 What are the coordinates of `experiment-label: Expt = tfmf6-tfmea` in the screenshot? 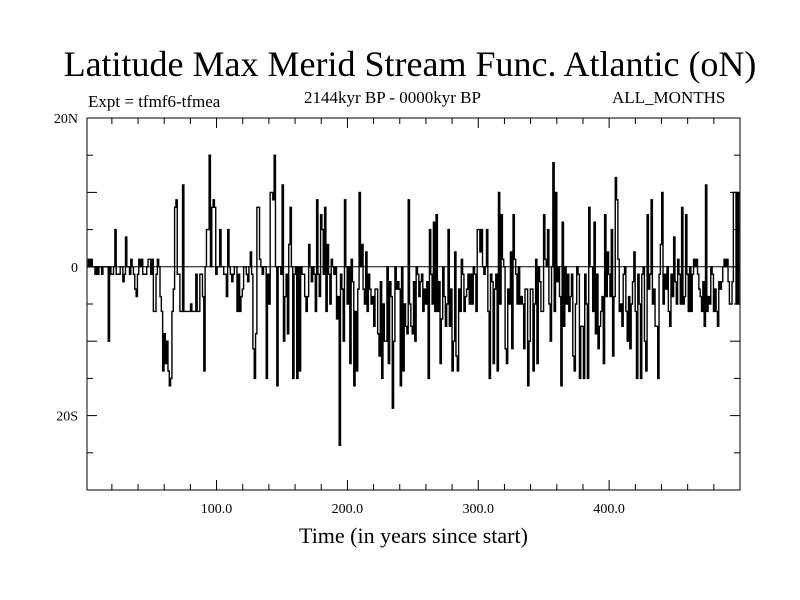 It's located at (154, 101).